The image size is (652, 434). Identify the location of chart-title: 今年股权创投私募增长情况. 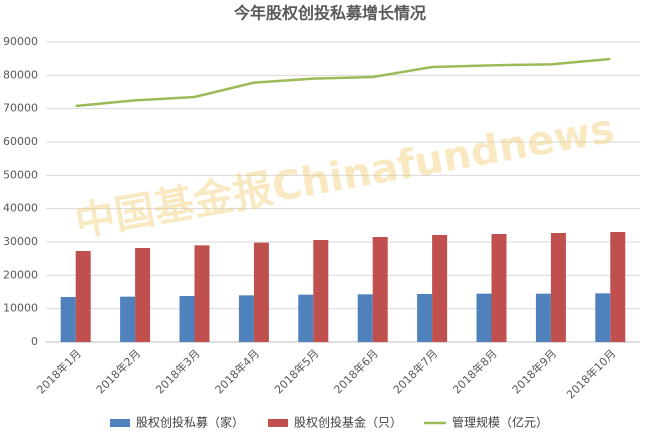
(329, 13).